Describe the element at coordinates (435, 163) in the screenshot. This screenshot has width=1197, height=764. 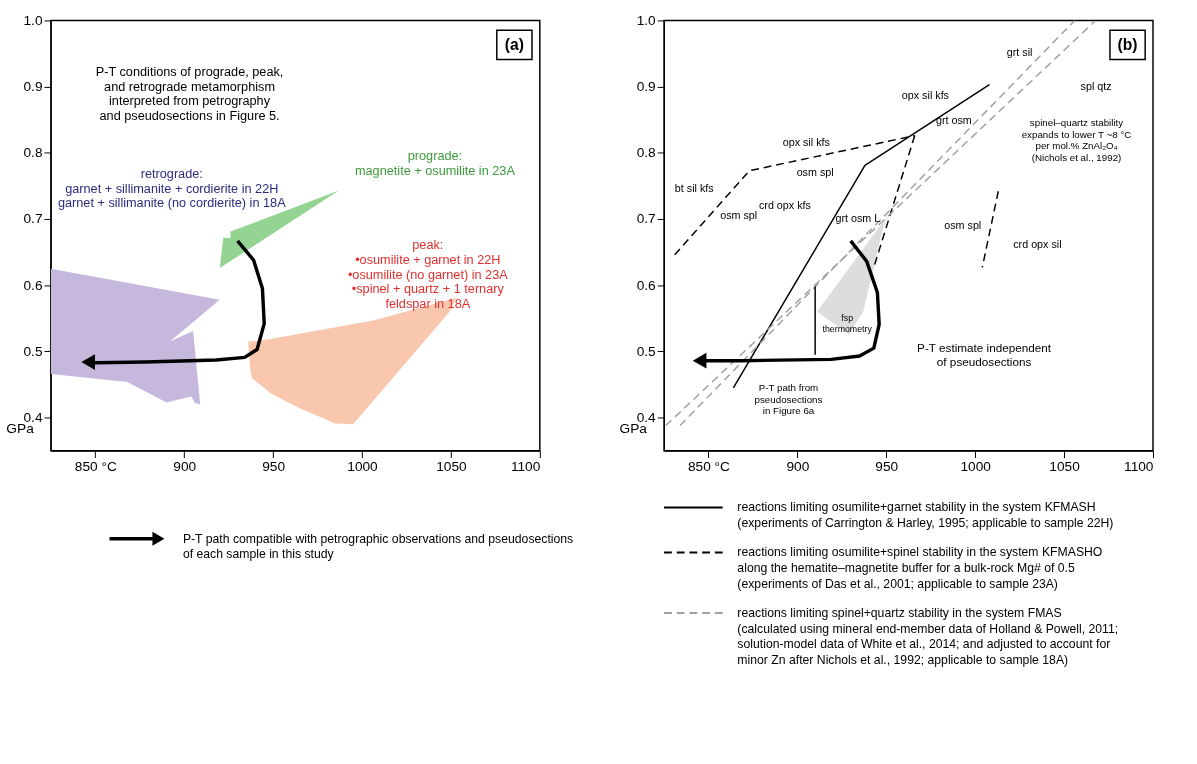
I see `annotation: prograde: magnetite + osumilite in 23A` at that location.